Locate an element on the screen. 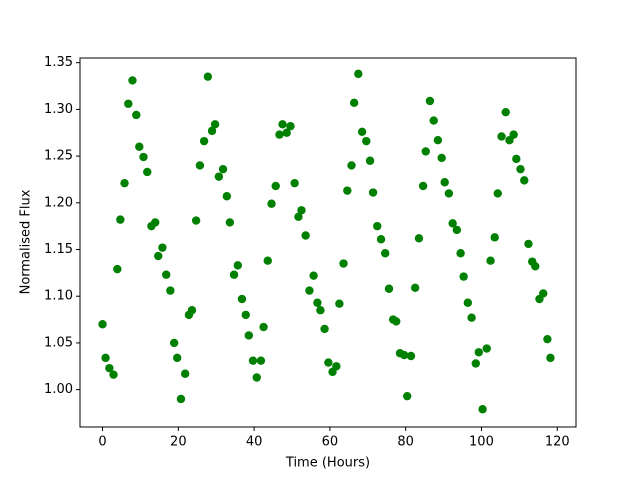 The image size is (640, 480). x-axis-label: Time (Hours) is located at coordinates (327, 463).